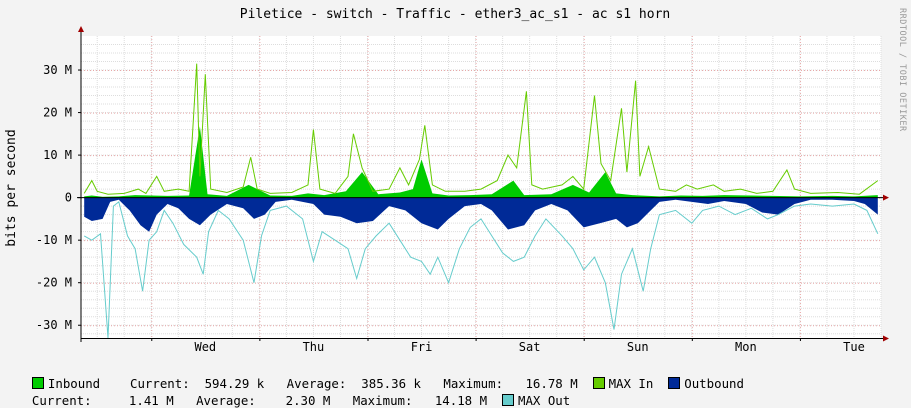 This screenshot has height=408, width=911. I want to click on y-tick-label: -20 M, so click(54, 283).